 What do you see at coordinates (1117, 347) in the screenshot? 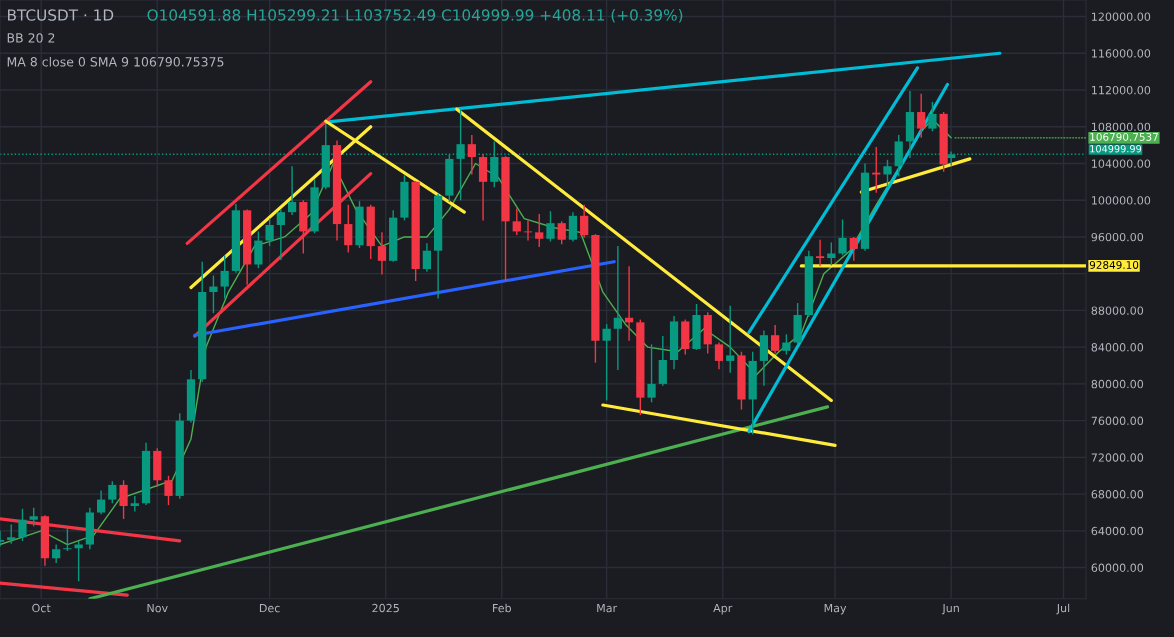
I see `y-tick-label: 84000.00` at bounding box center [1117, 347].